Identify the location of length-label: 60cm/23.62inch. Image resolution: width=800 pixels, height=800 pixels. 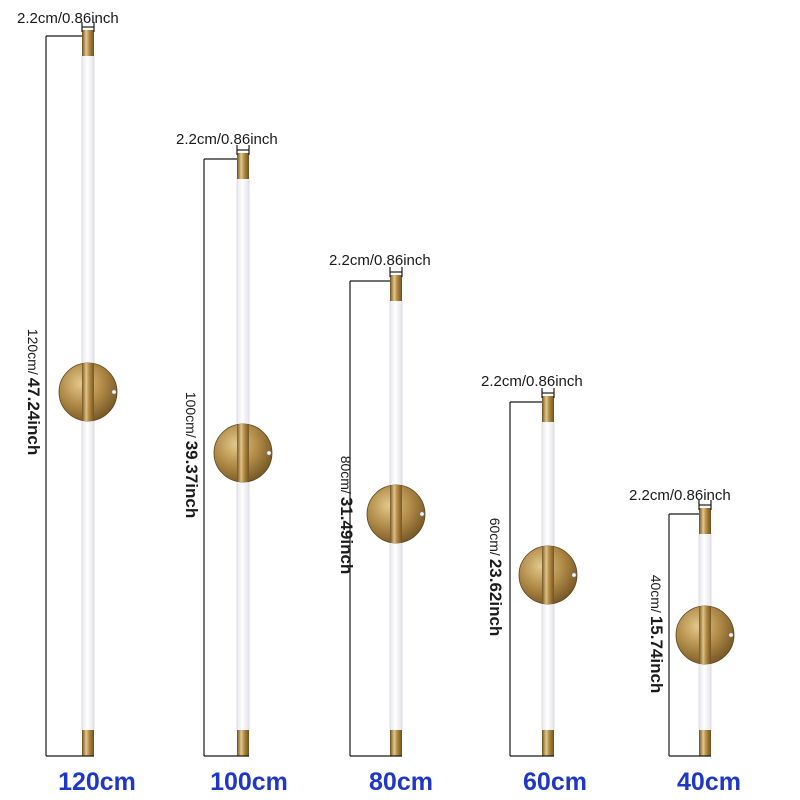
(495, 577).